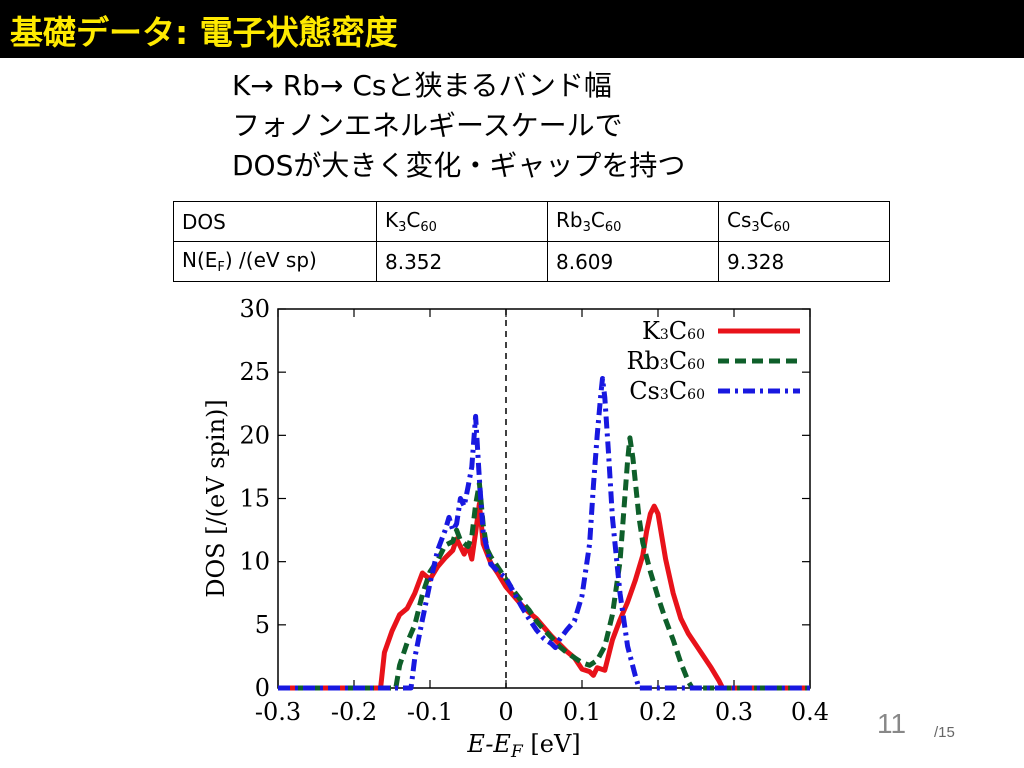 This screenshot has height=768, width=1024. Describe the element at coordinates (804, 221) in the screenshot. I see `table-header-cs3c60: Cs3C60` at that location.